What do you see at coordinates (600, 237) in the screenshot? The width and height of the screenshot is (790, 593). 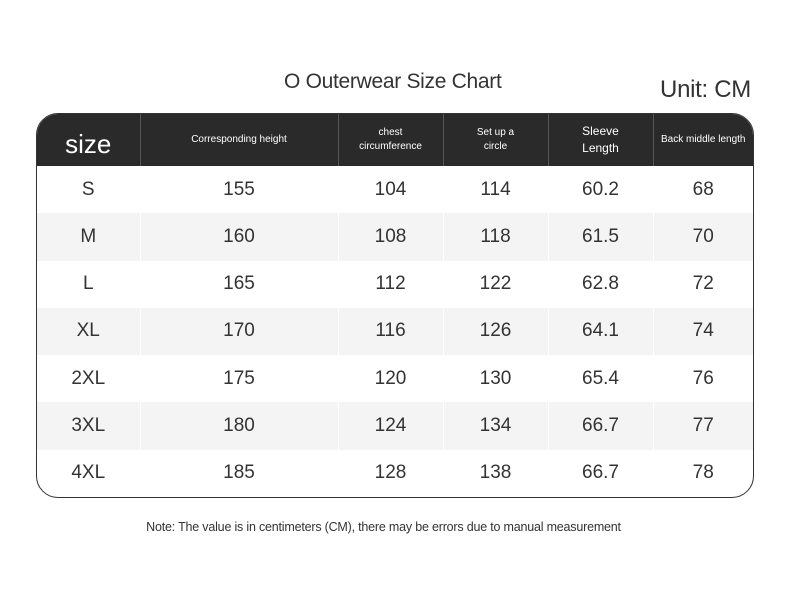 I see `cell-sleeve: 61.5` at bounding box center [600, 237].